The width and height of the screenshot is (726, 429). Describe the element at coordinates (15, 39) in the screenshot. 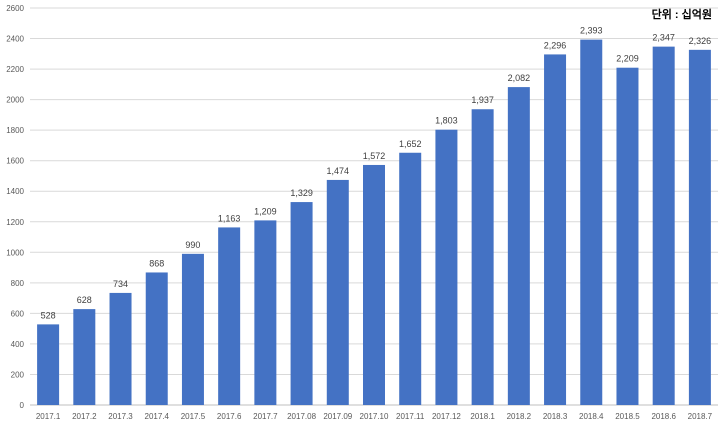

I see `y-tick-label: 2400` at that location.